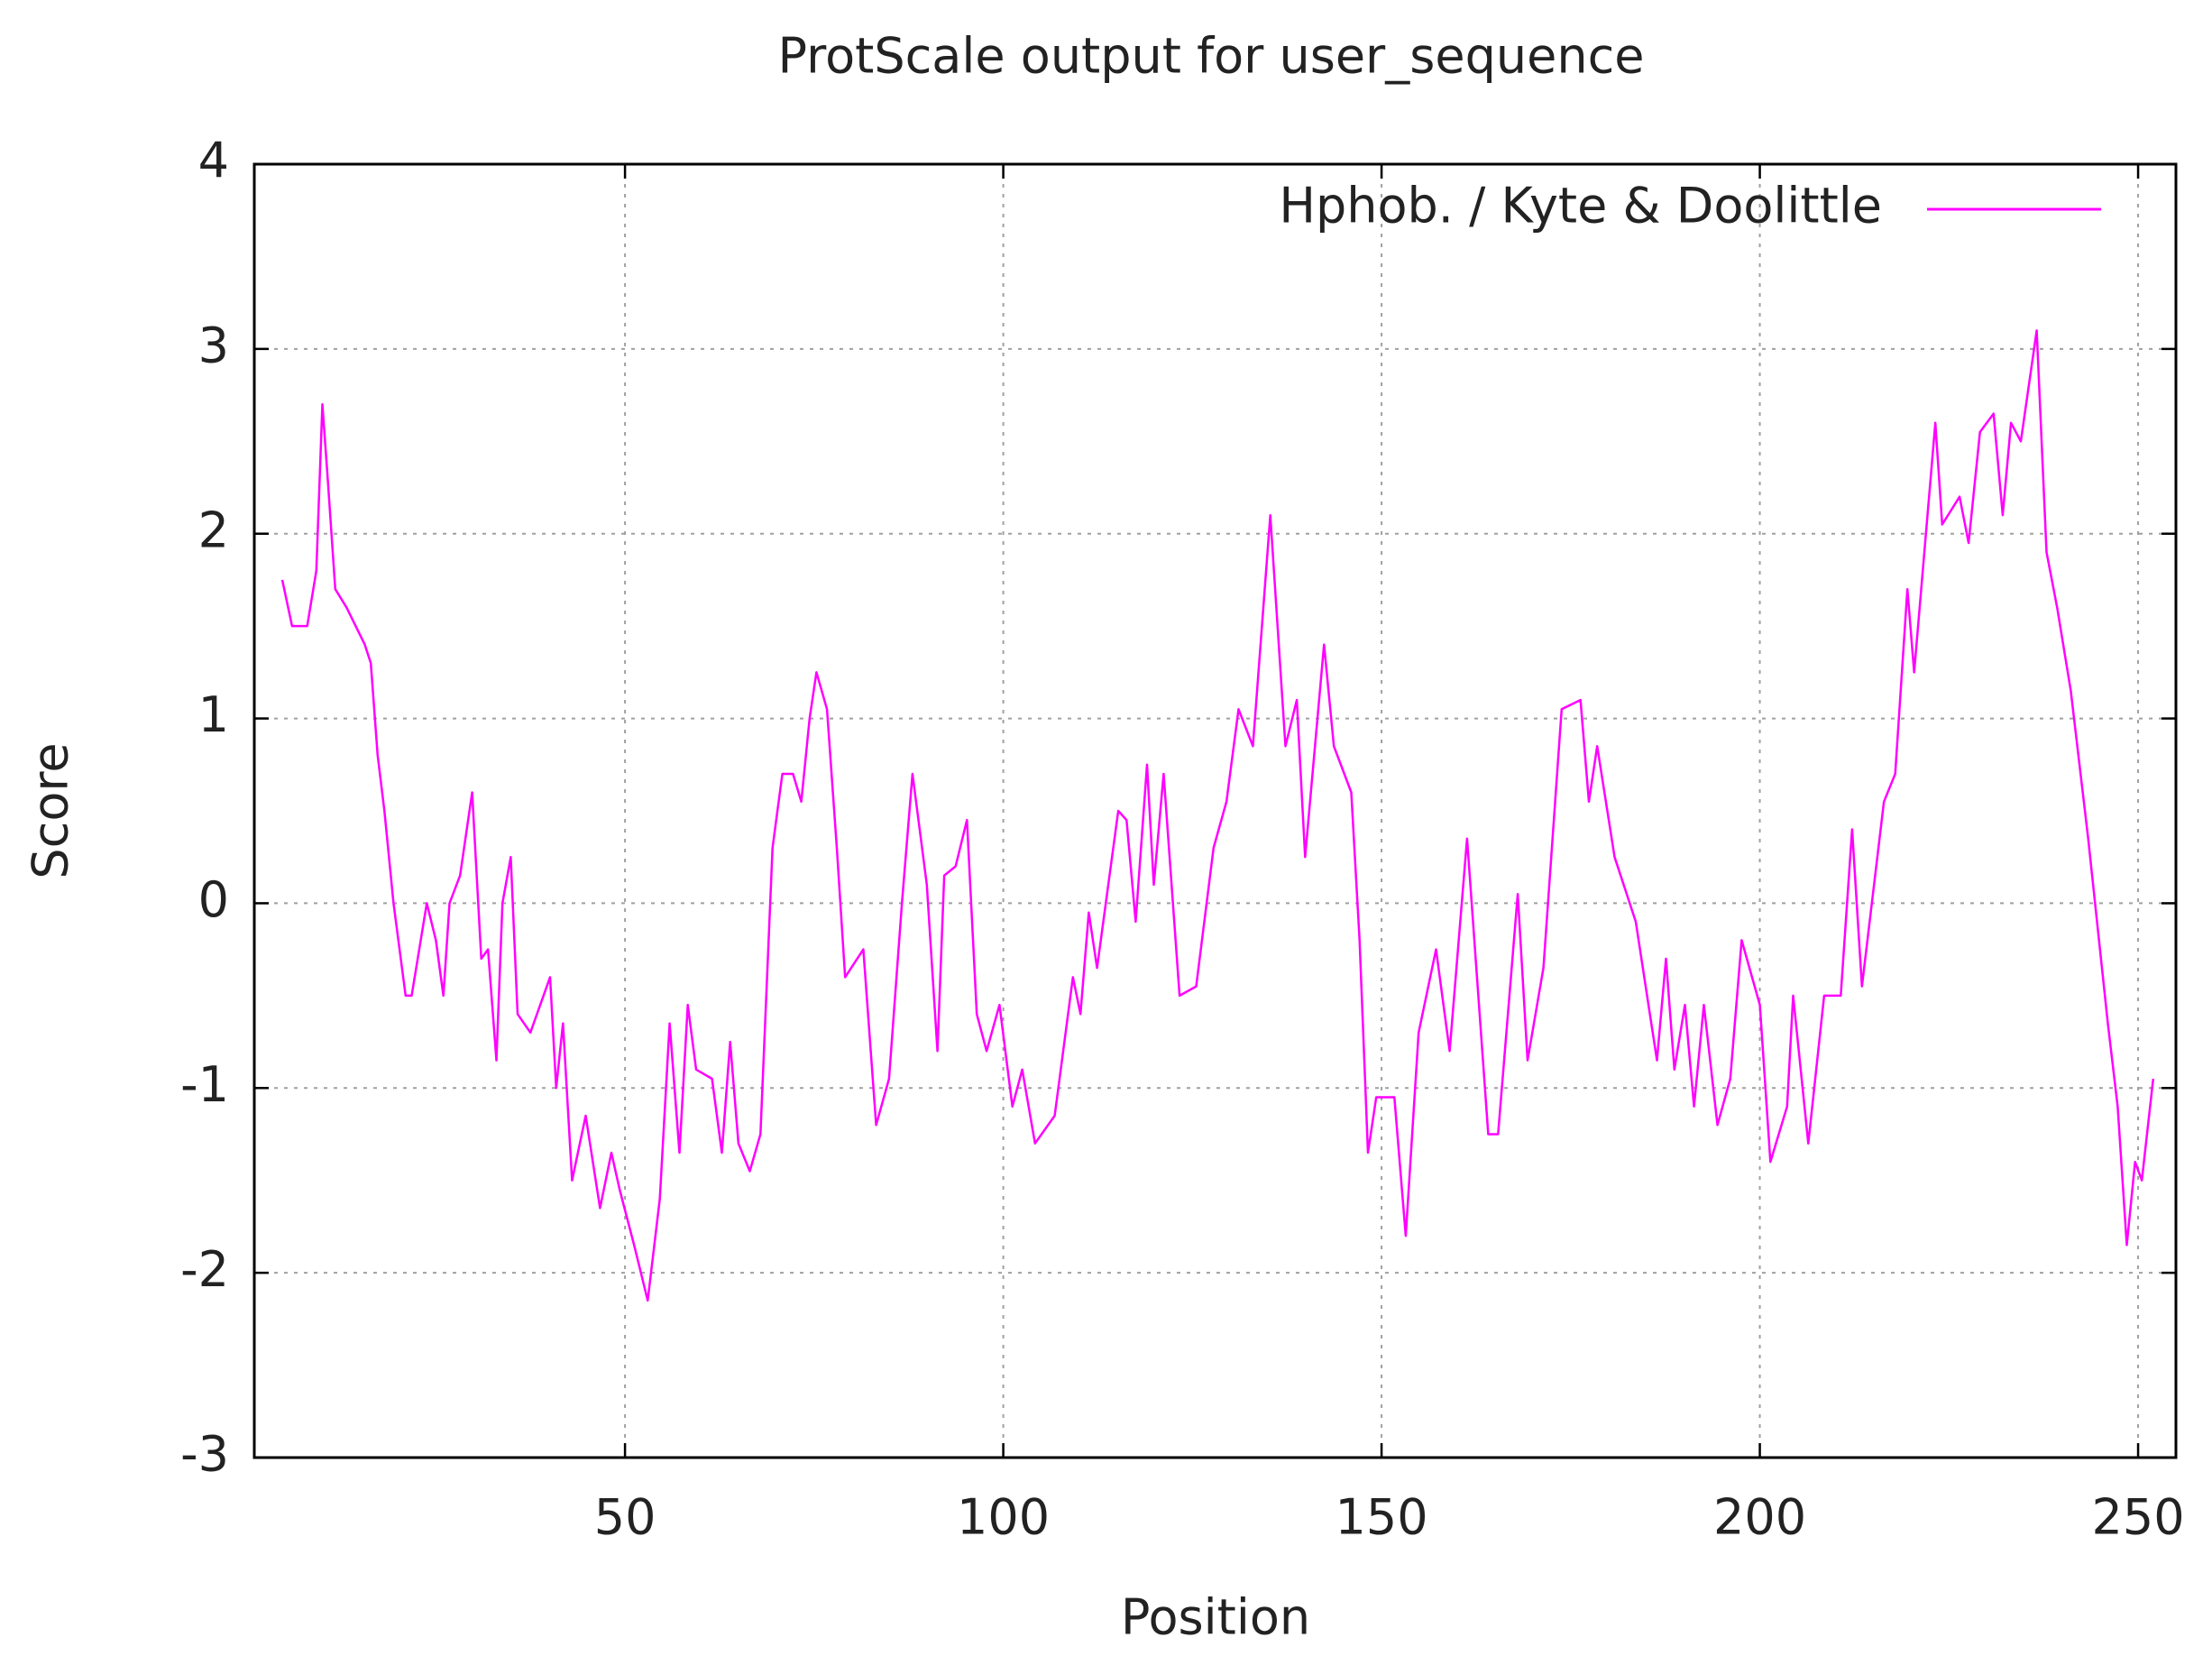  What do you see at coordinates (213, 529) in the screenshot?
I see `y-tick-label: 2` at bounding box center [213, 529].